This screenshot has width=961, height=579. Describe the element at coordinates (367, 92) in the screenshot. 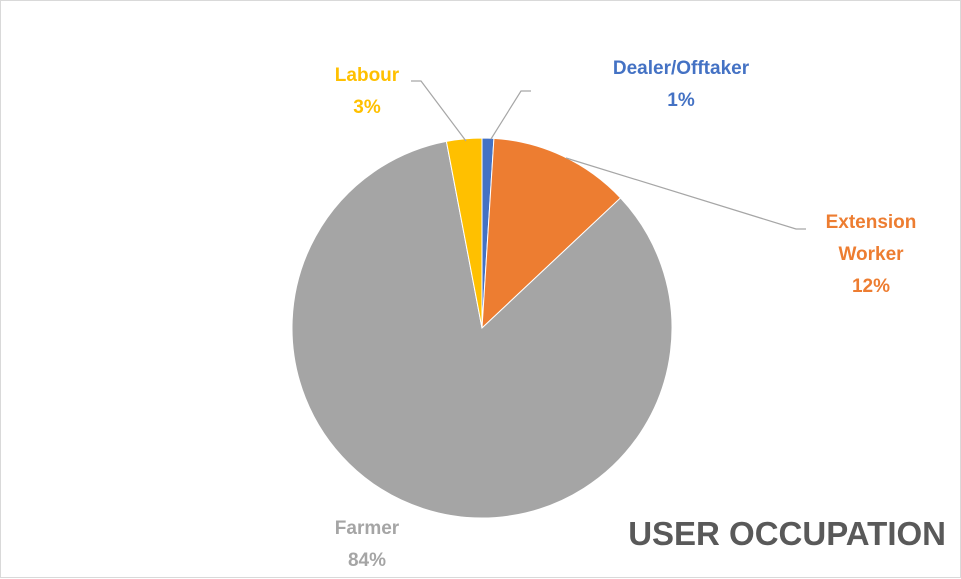

I see `data-label: Labour 3%` at that location.